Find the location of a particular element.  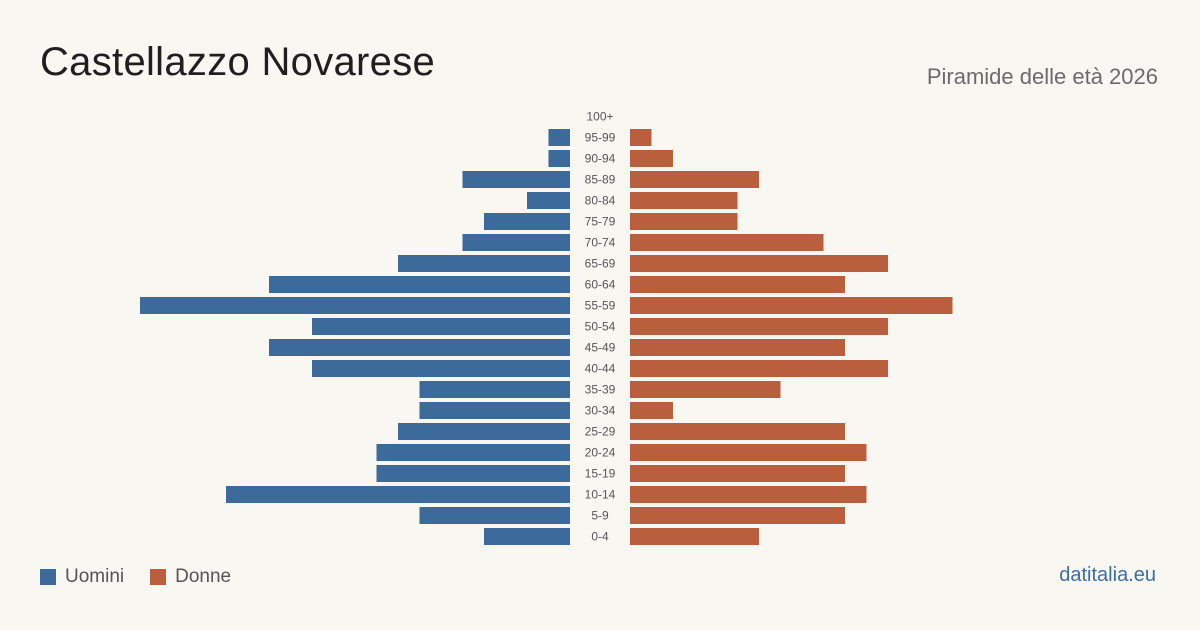

legend-item-men: Uomini is located at coordinates (82, 577).